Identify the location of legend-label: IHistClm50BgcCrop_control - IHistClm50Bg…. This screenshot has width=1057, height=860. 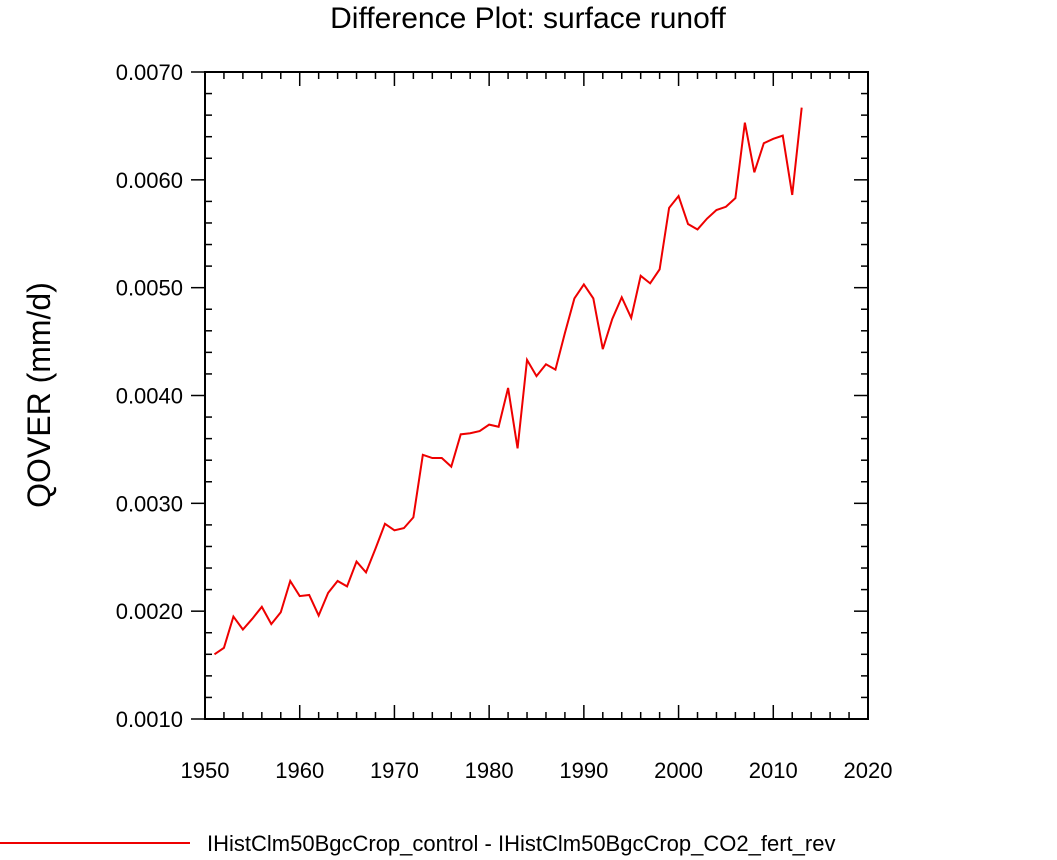
(521, 843).